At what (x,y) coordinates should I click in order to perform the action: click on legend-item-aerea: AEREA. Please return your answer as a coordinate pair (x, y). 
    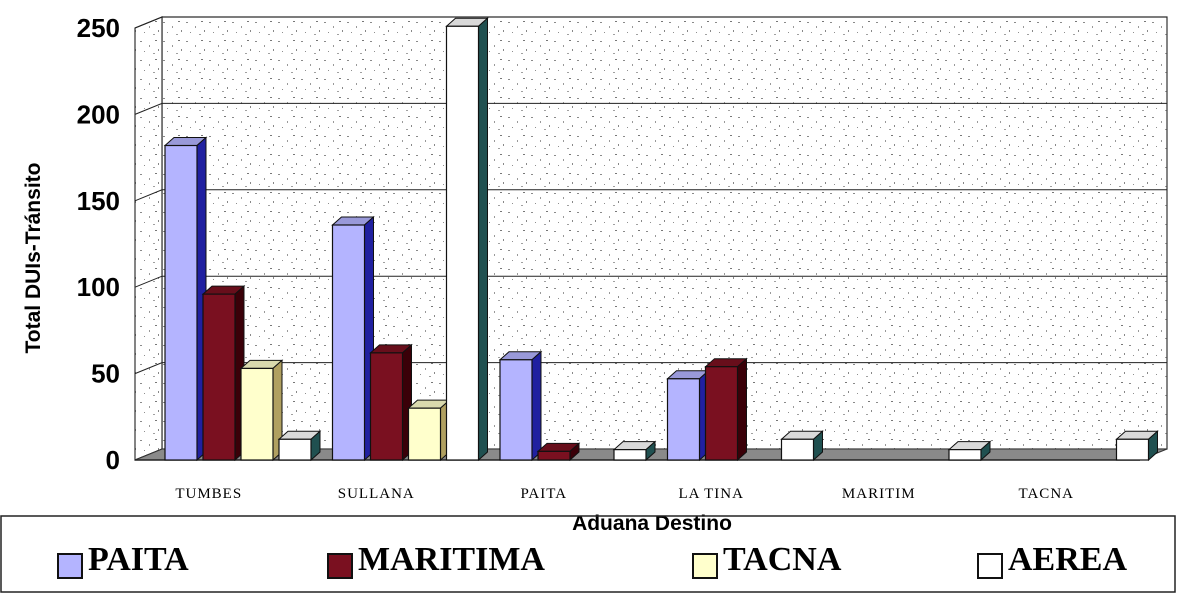
    Looking at the image, I should click on (1052, 560).